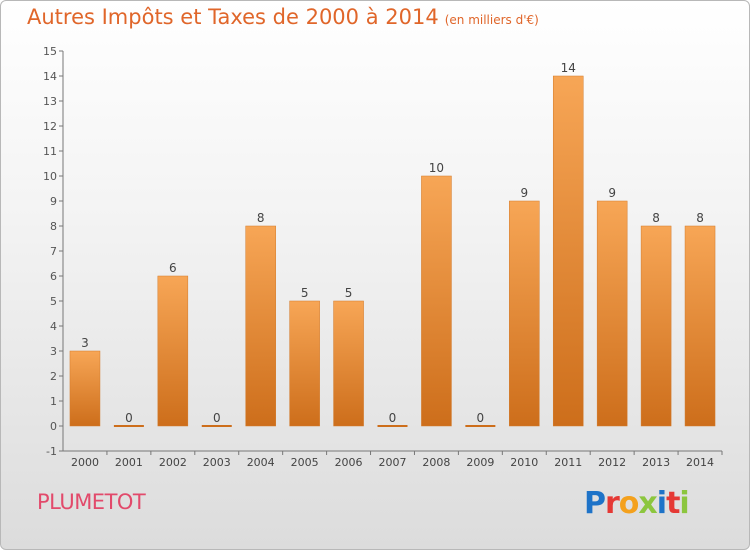 The width and height of the screenshot is (750, 550). What do you see at coordinates (129, 462) in the screenshot?
I see `x-tick-label: 2001` at bounding box center [129, 462].